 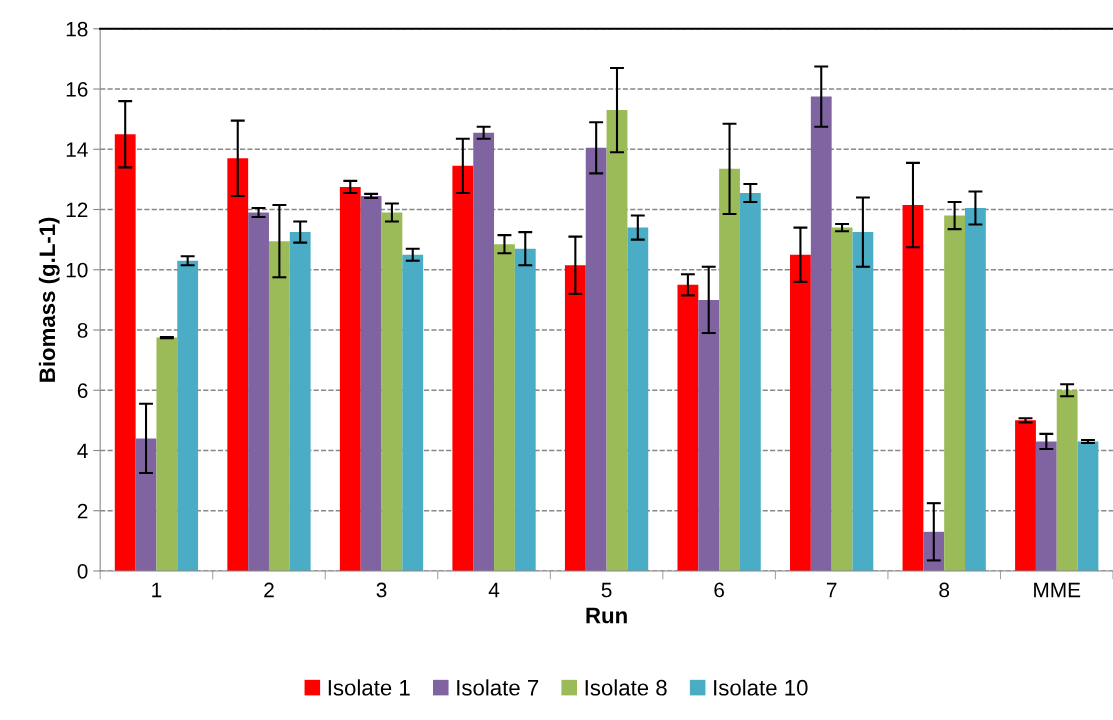 I want to click on y-tick-label: 0, so click(x=82, y=571).